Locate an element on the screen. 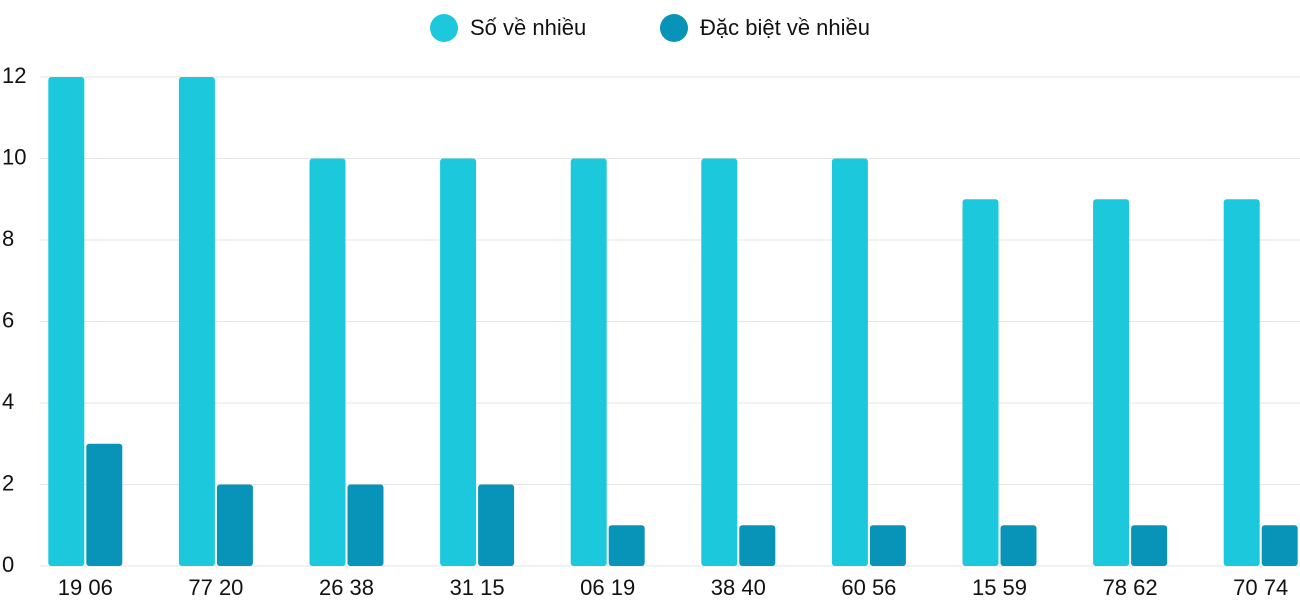  x-tick-label: 77 20 is located at coordinates (215, 587).